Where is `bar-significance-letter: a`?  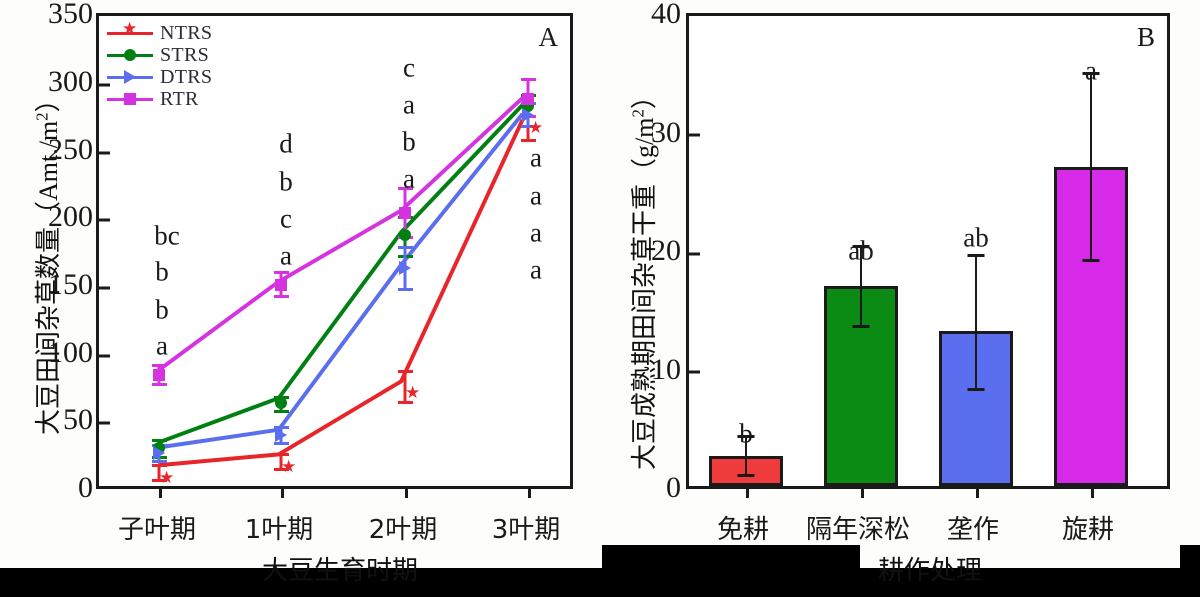 bar-significance-letter: a is located at coordinates (1091, 70).